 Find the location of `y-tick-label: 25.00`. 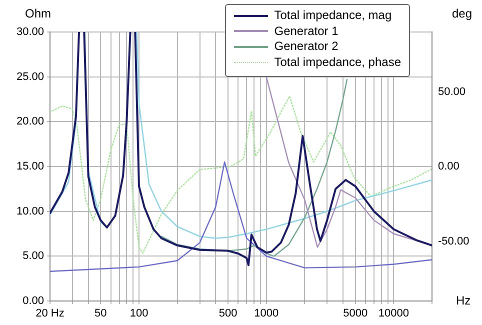

y-tick-label: 25.00 is located at coordinates (30, 76).